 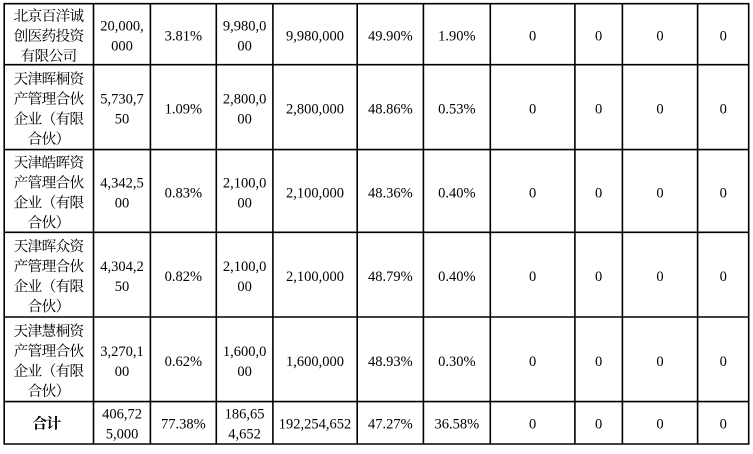 What do you see at coordinates (390, 193) in the screenshot?
I see `svg-text: 48.36%` at bounding box center [390, 193].